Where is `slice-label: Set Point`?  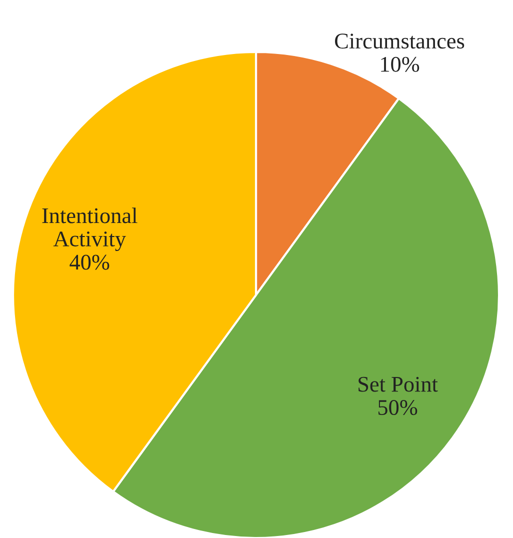 slice-label: Set Point is located at coordinates (398, 384).